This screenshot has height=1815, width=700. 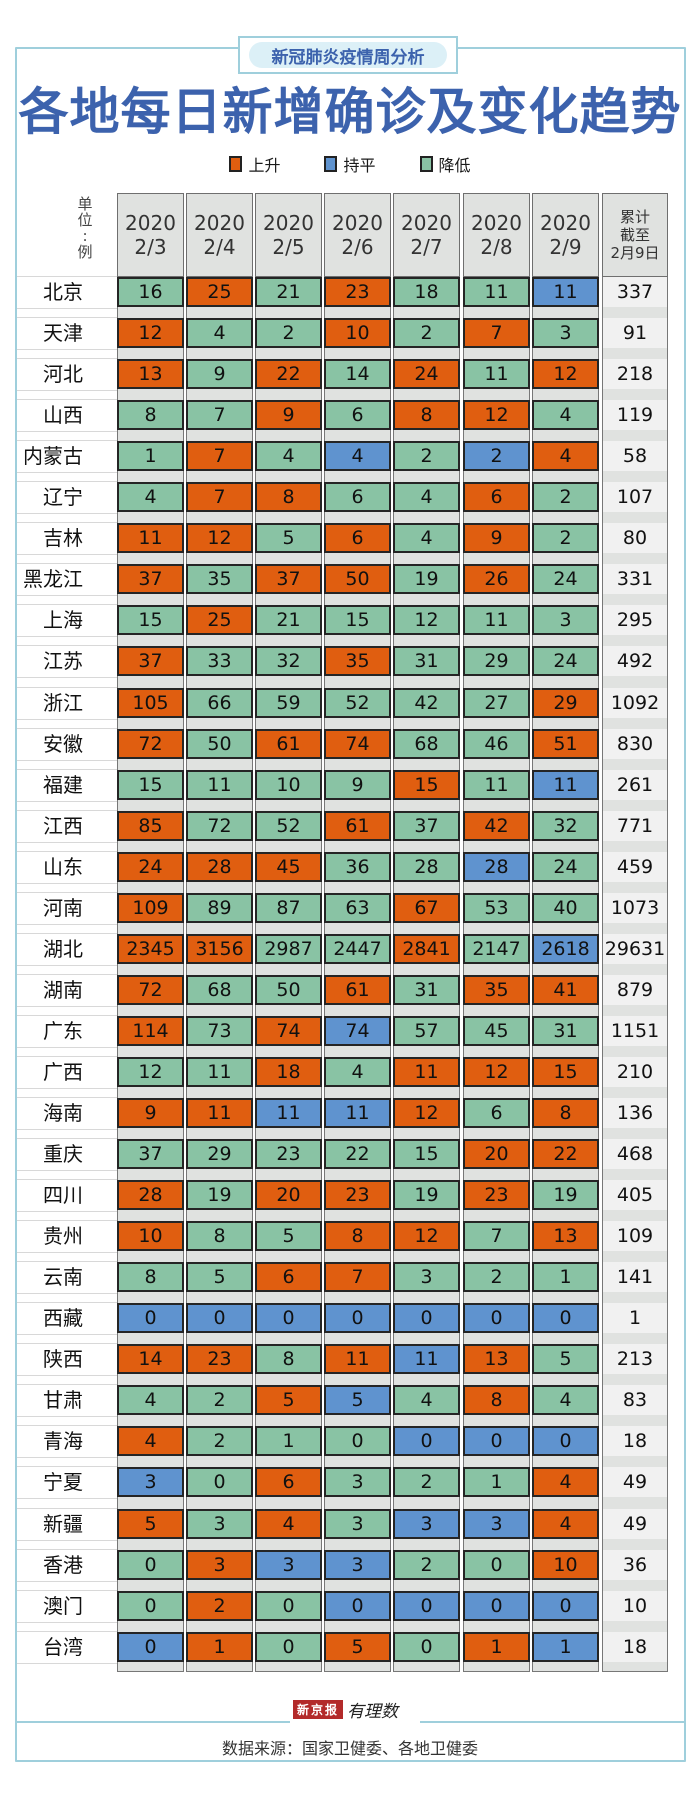 What do you see at coordinates (426, 908) in the screenshot?
I see `table-cell: 67` at bounding box center [426, 908].